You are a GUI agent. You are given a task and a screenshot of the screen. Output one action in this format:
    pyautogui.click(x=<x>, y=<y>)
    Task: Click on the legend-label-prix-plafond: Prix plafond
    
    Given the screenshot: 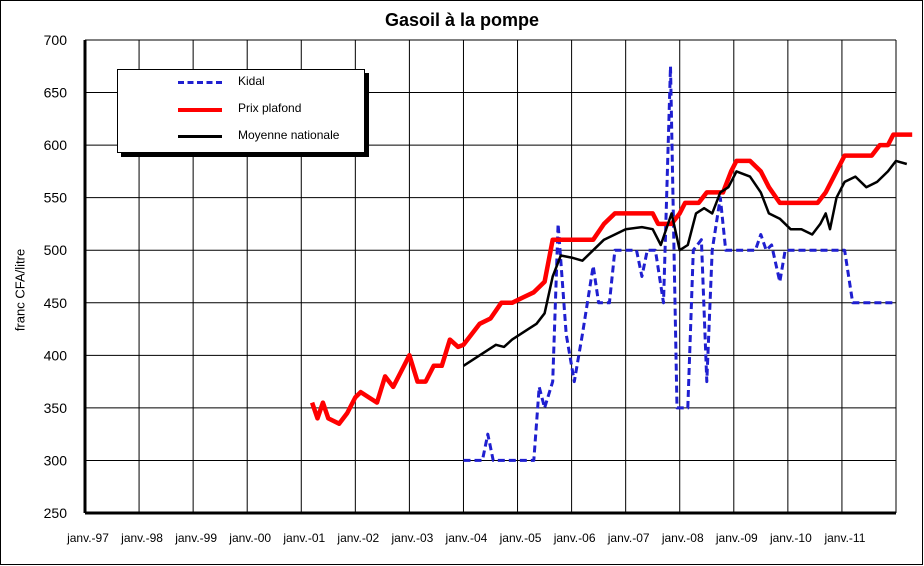 What is the action you would take?
    pyautogui.click(x=270, y=108)
    